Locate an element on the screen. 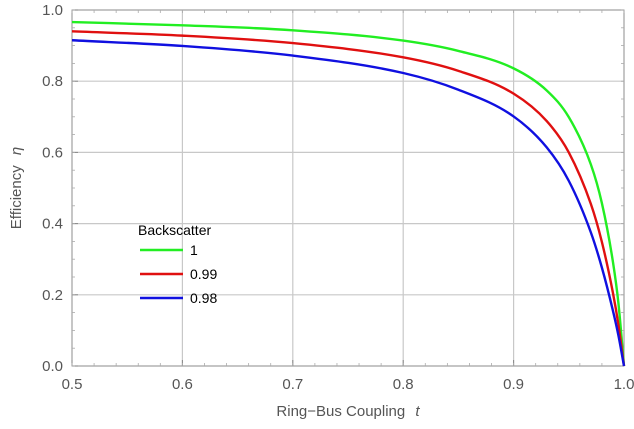 This screenshot has height=429, width=634. x-axis-label: Ring−Bus Coupling t is located at coordinates (348, 411).